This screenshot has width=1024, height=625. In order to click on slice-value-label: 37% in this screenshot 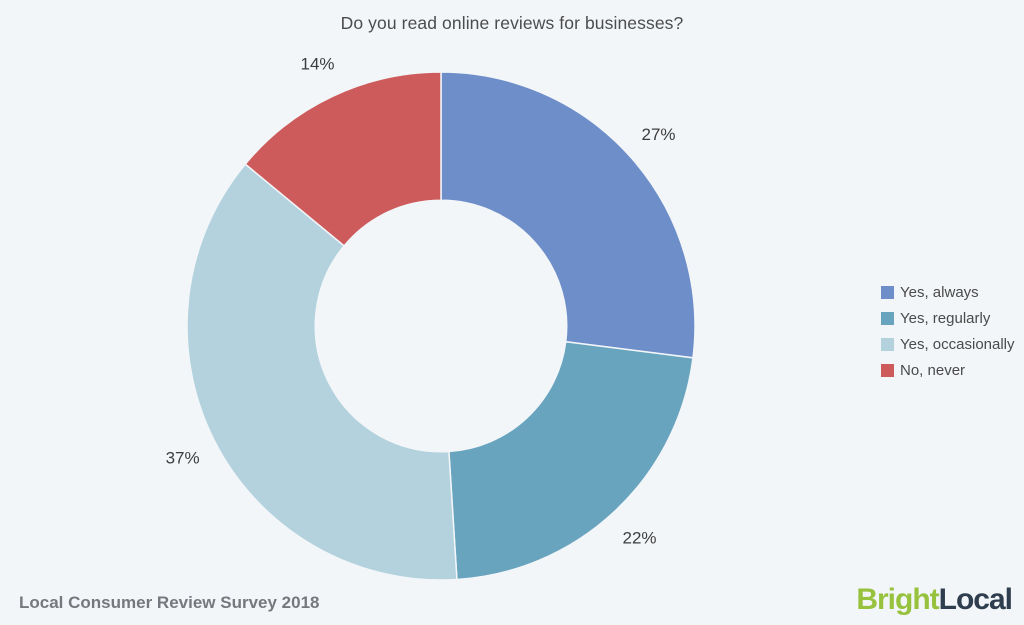, I will do `click(183, 458)`.